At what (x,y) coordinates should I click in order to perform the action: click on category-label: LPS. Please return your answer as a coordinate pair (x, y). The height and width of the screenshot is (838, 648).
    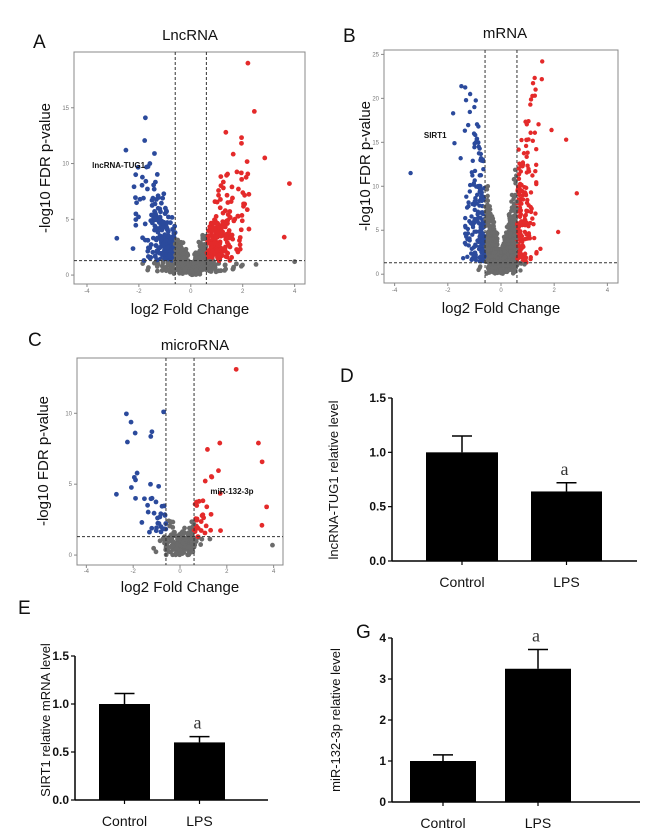
    Looking at the image, I should click on (538, 823).